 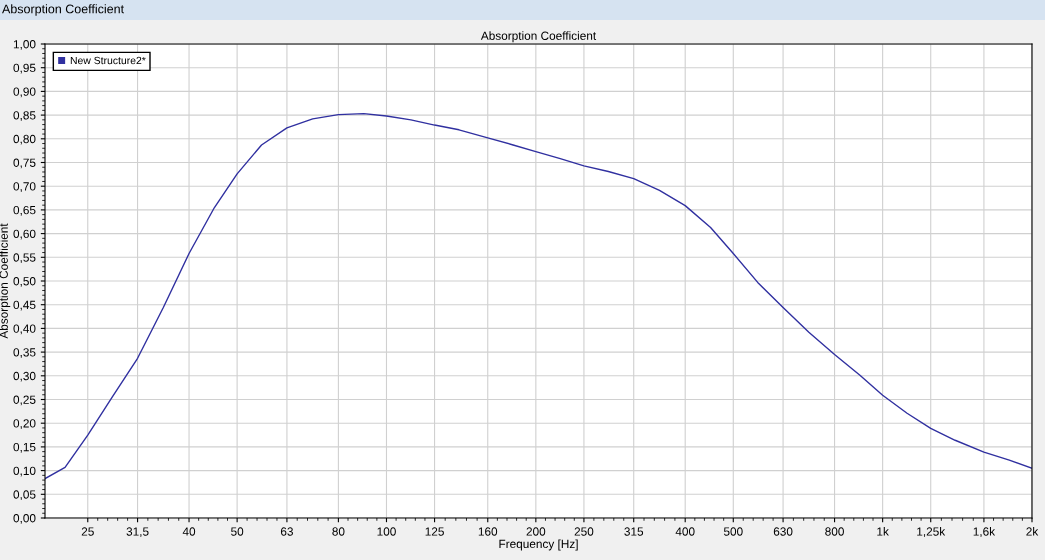 I want to click on y-tick-label: 0,90, so click(x=24, y=92).